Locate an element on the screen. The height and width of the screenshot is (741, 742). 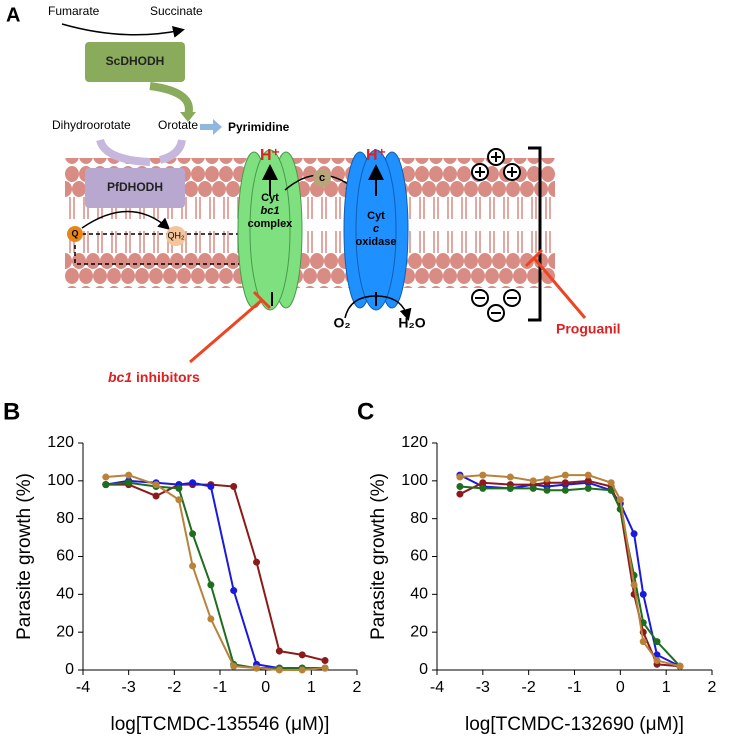
y-tick-label: 0 is located at coordinates (423, 669).